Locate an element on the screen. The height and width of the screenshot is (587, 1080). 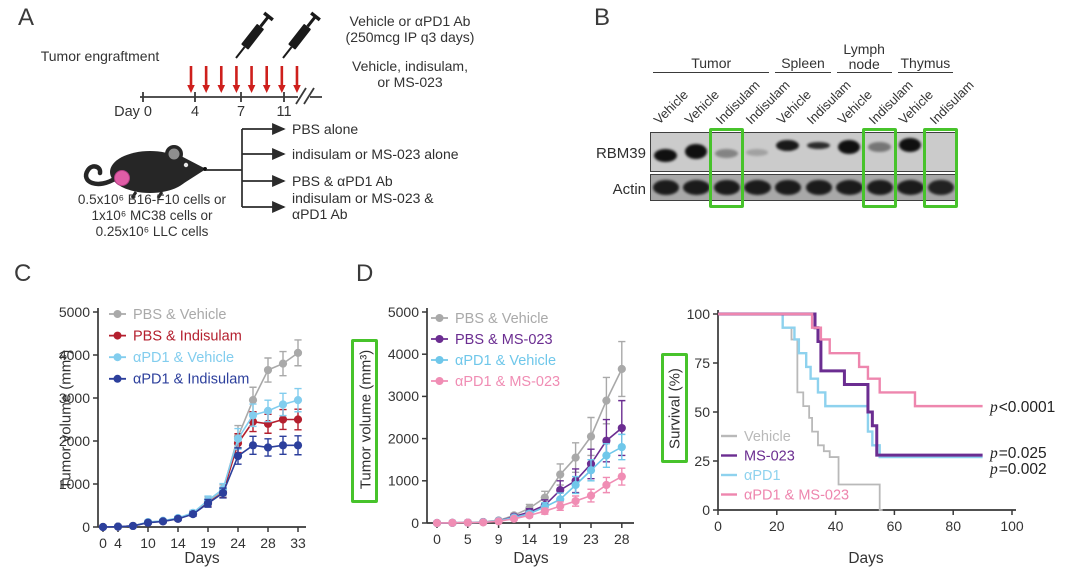
survival-curve-Vehicle is located at coordinates (800, 412).